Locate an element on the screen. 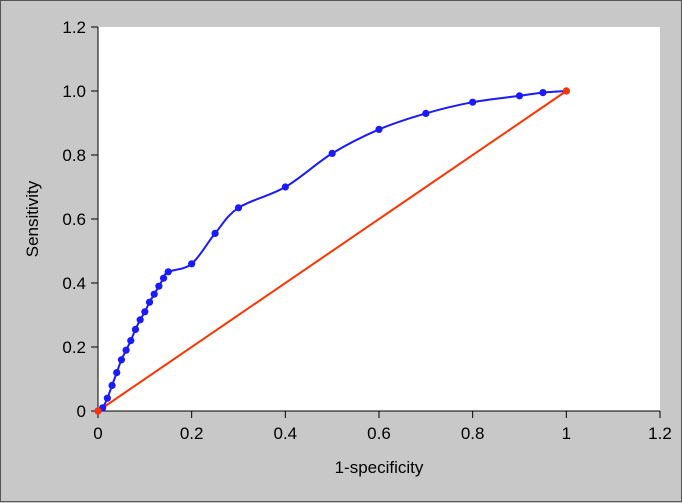 Image resolution: width=682 pixels, height=503 pixels. y-tick-label: 1.2 is located at coordinates (74, 27).